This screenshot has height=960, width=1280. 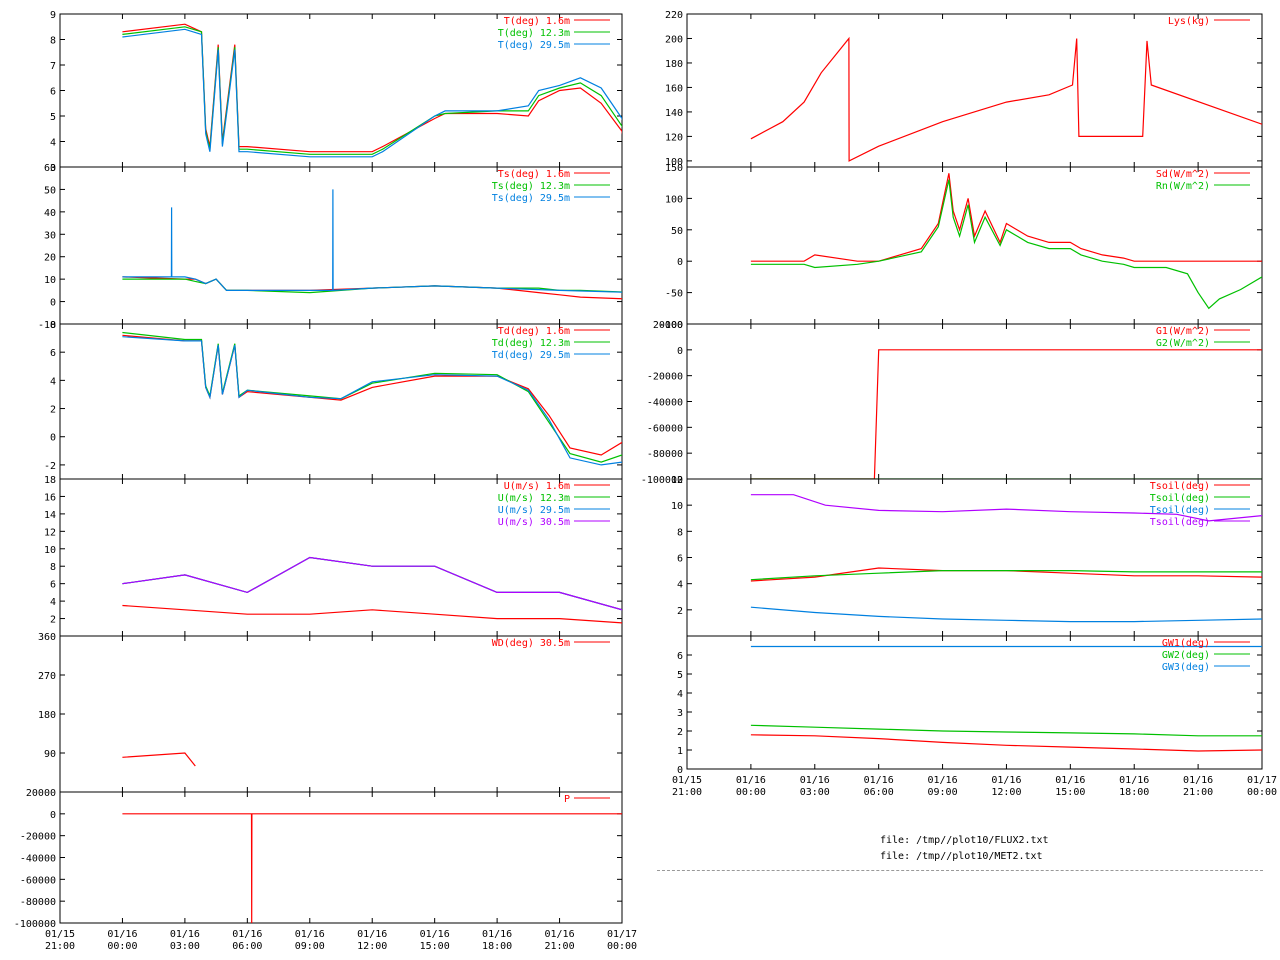 What do you see at coordinates (497, 946) in the screenshot?
I see `x-tick-time: 18:00` at bounding box center [497, 946].